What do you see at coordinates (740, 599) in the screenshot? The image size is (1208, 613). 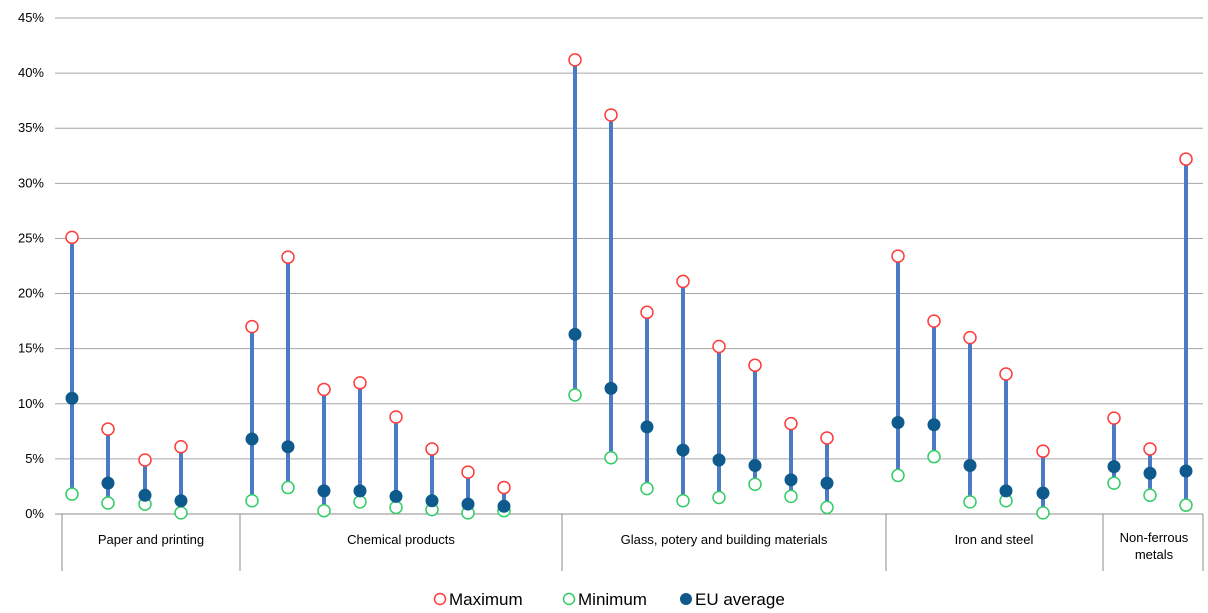 I see `legend-label: EU average` at bounding box center [740, 599].